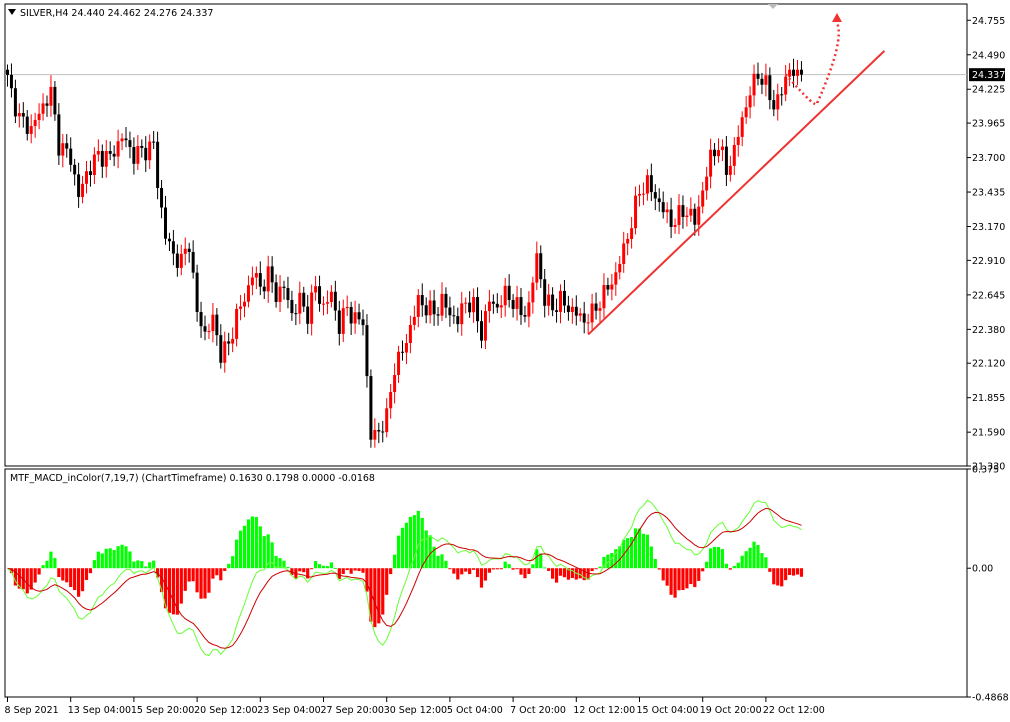 The width and height of the screenshot is (1010, 722). I want to click on trendline, so click(736, 193).